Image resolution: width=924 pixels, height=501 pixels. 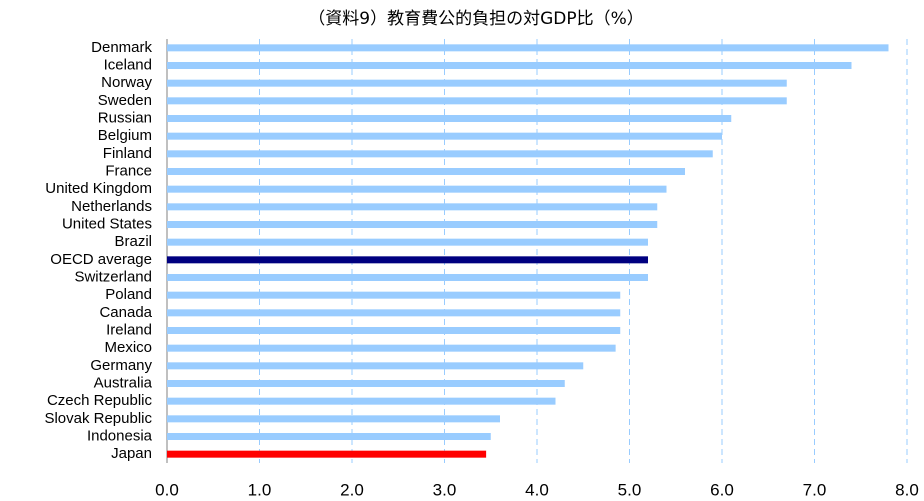 I want to click on y-tick-label: Denmark, so click(x=121, y=47).